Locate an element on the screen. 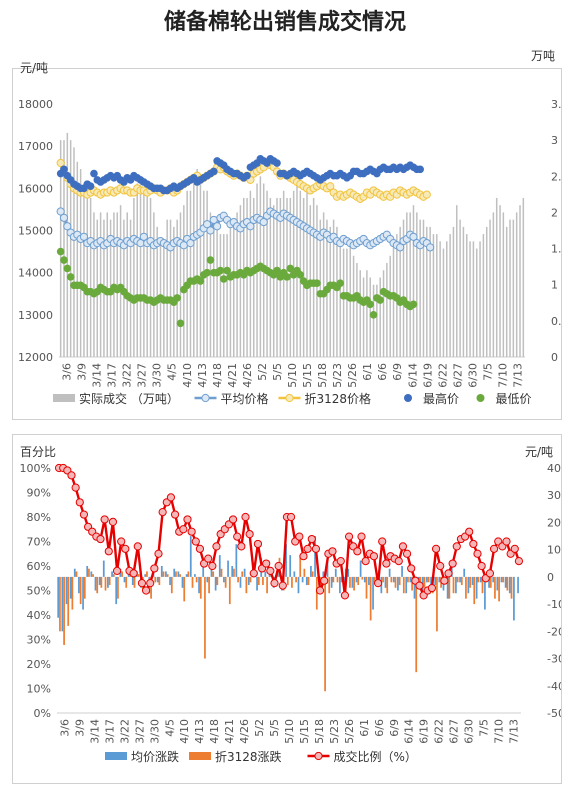 Image resolution: width=570 pixels, height=787 pixels. y-left-tick-label: 14000 is located at coordinates (35, 273).